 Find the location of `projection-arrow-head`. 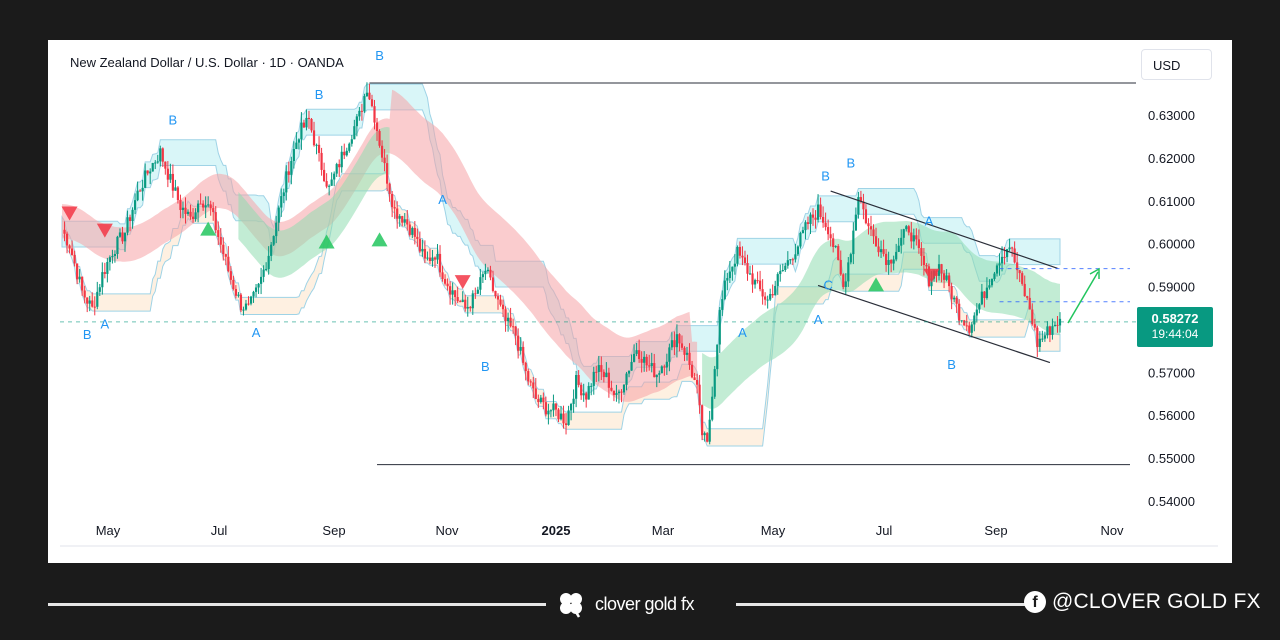

projection-arrow-head is located at coordinates (1094, 273).